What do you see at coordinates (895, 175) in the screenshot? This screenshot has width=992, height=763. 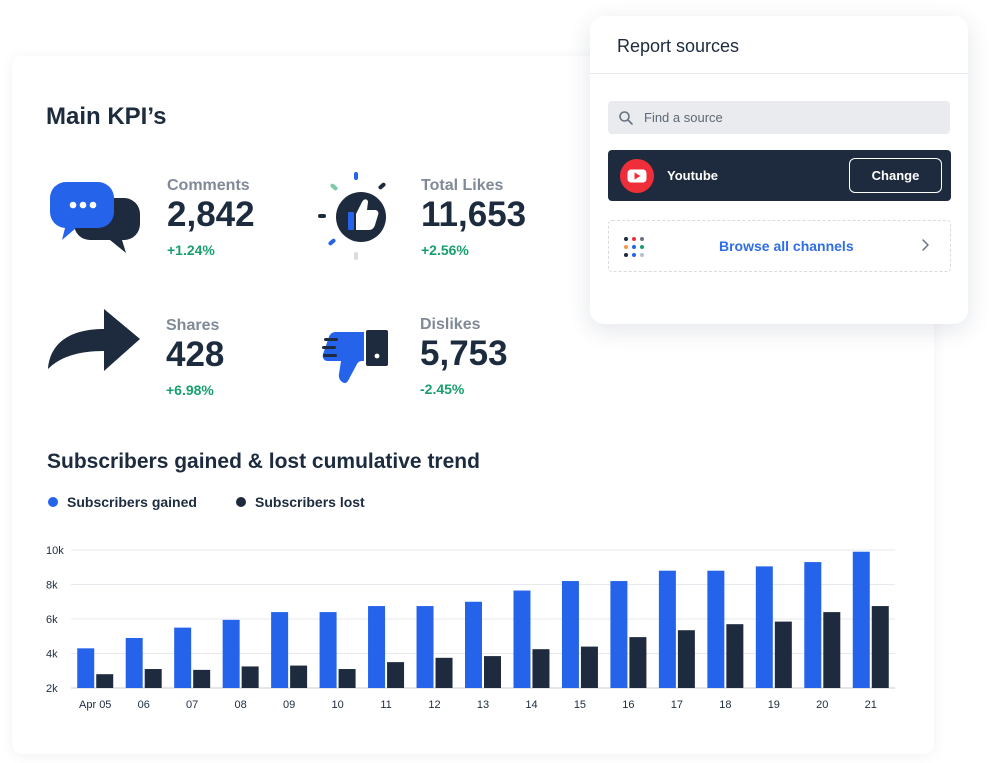 I see `change-button: Change` at bounding box center [895, 175].